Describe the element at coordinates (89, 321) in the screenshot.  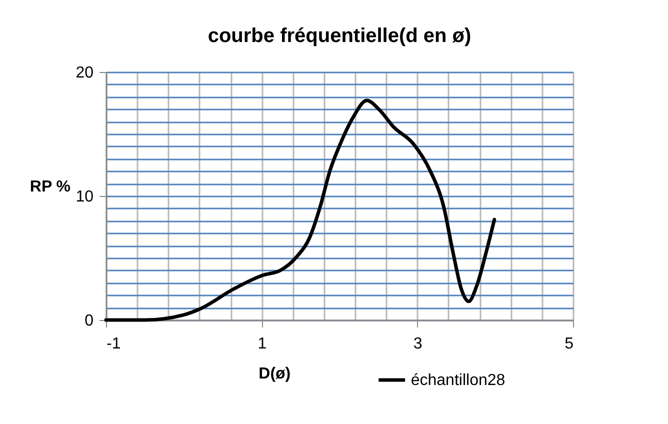
I see `y-tick-label: 0` at that location.